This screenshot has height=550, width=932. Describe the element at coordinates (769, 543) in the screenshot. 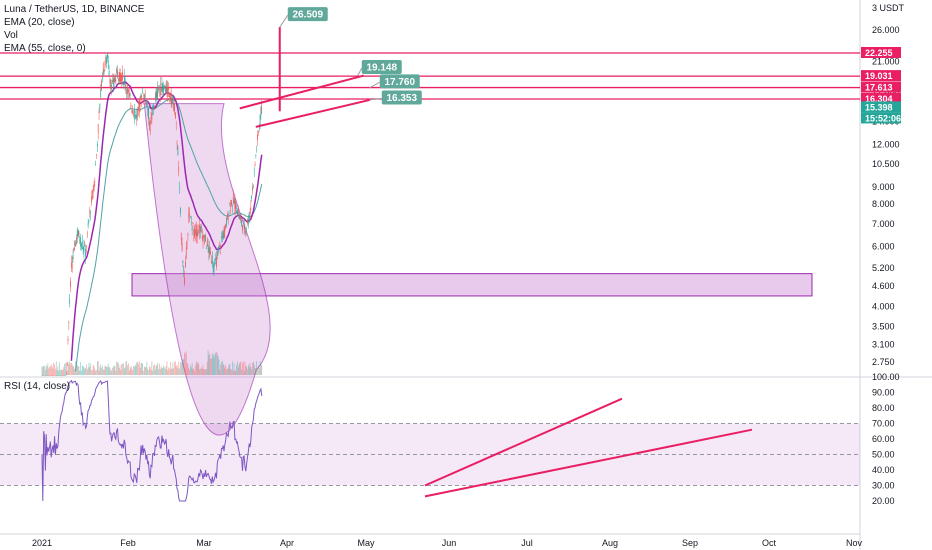

I see `time-tick-label: Oct` at that location.